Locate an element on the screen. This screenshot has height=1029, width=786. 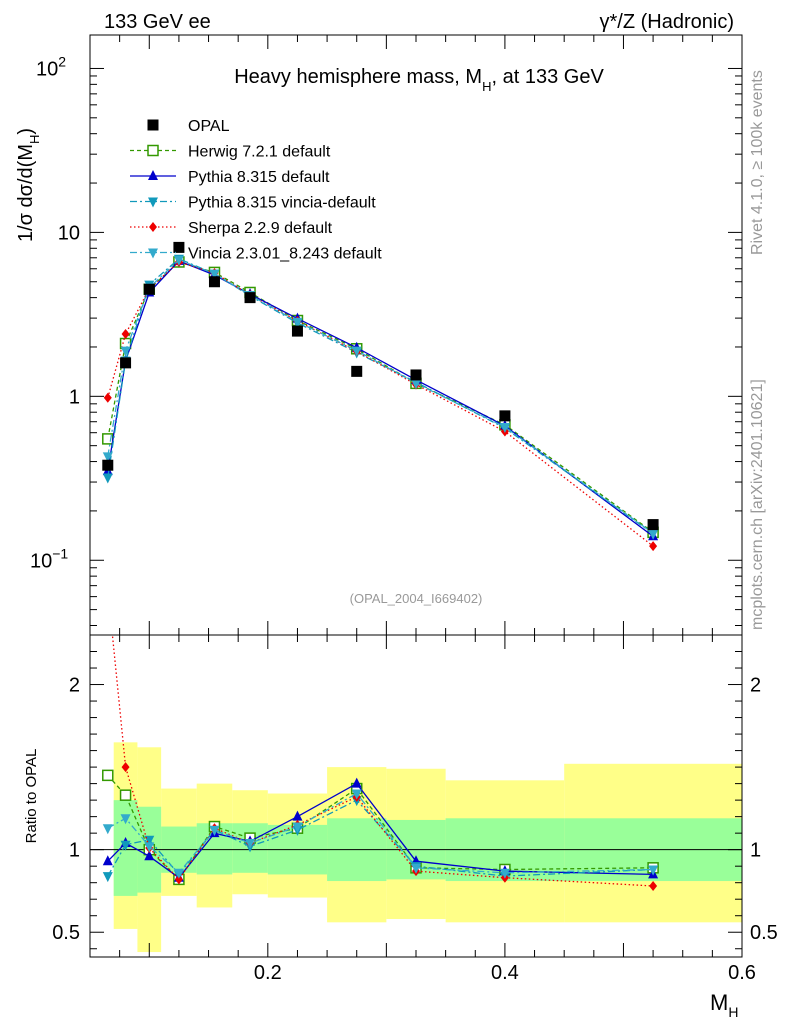
ratio-y-tick-label-right: 2 is located at coordinates (755, 686).